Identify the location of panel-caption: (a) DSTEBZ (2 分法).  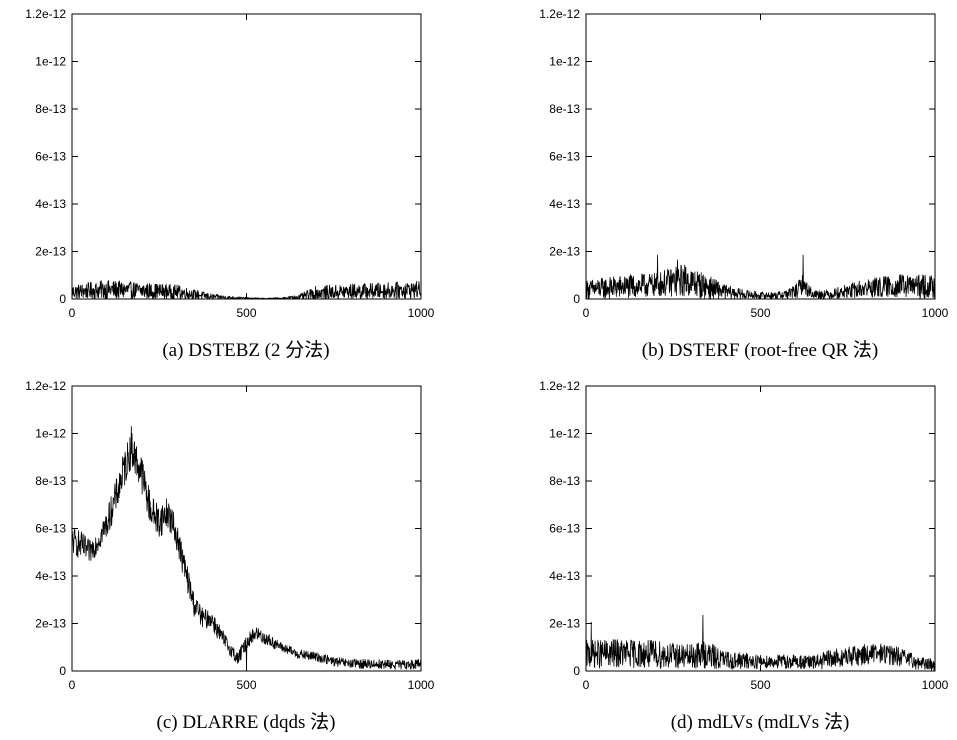
(245, 350).